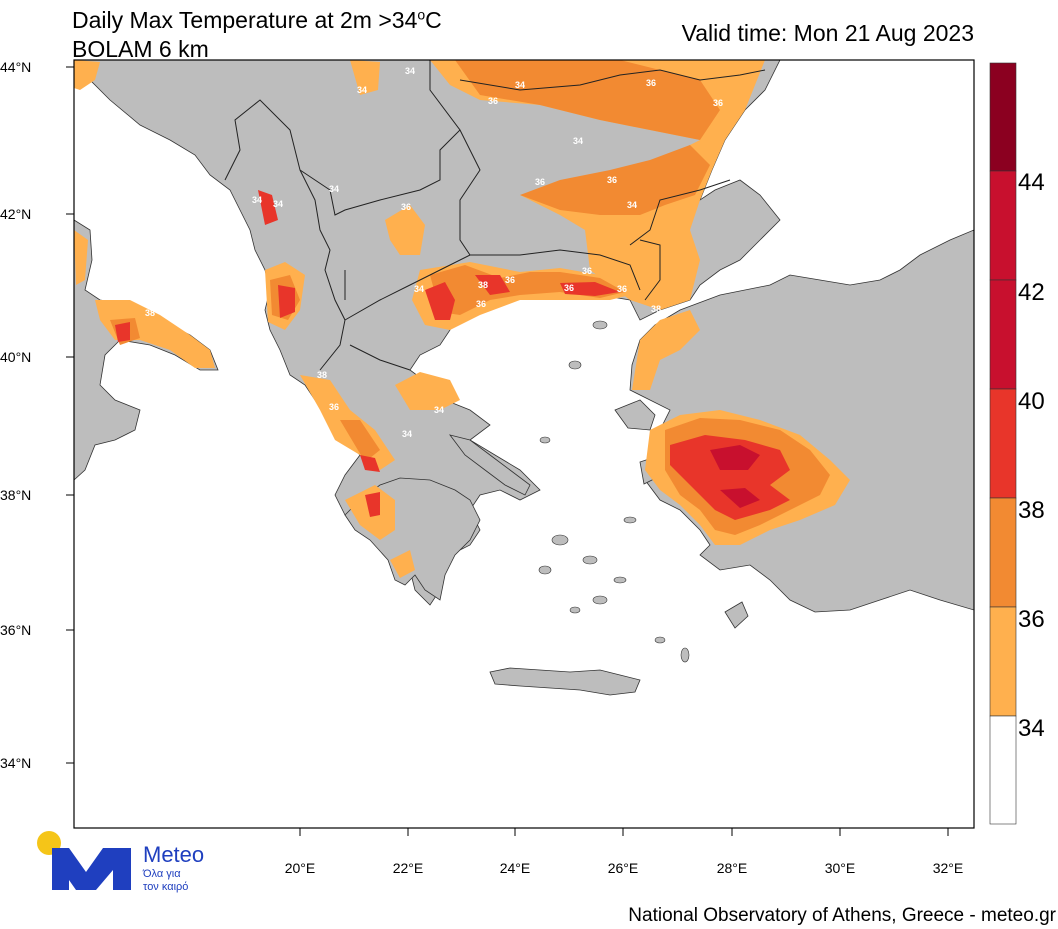 Image resolution: width=1058 pixels, height=929 pixels. What do you see at coordinates (490, 465) in the screenshot?
I see `land-evia` at bounding box center [490, 465].